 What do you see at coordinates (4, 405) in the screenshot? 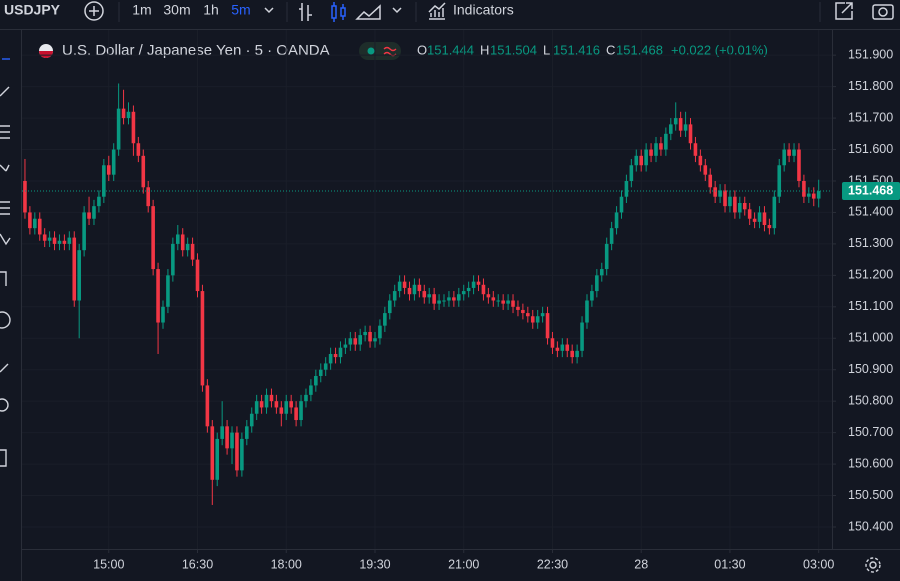
I see `zoom-tool` at bounding box center [4, 405].